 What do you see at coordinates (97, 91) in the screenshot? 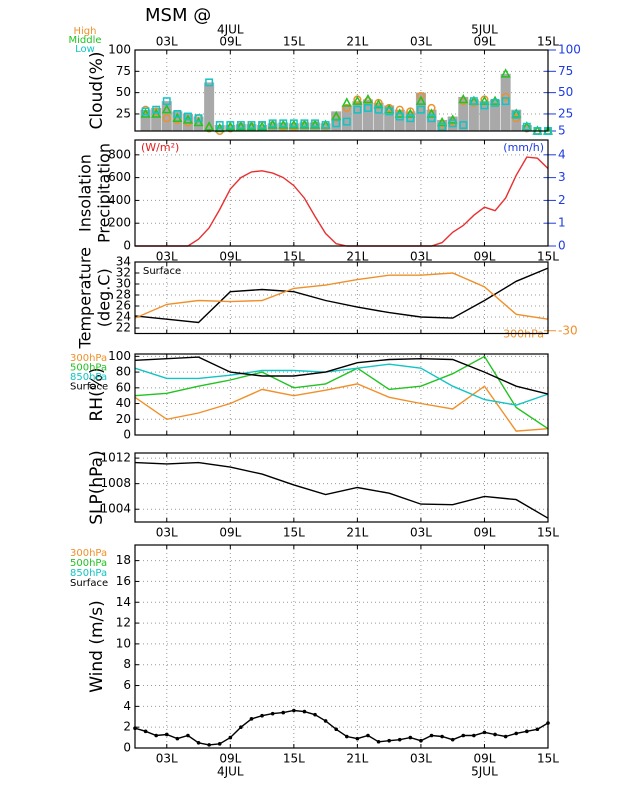
I see `y-axis-label: Cloud(%)` at bounding box center [97, 91].